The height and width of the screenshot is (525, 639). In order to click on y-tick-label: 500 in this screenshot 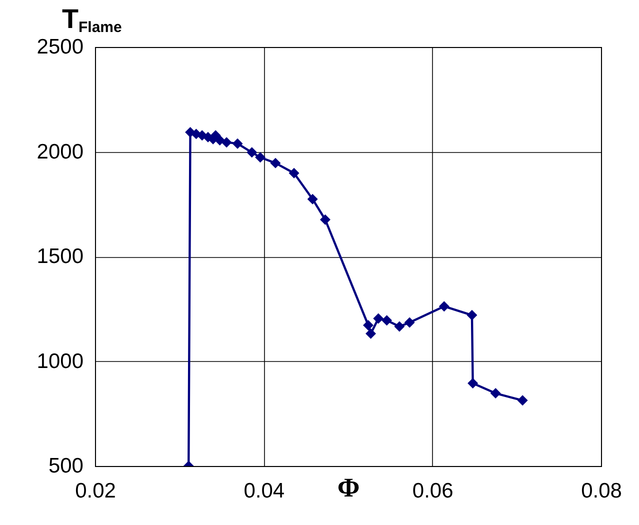, I will do `click(66, 466)`.